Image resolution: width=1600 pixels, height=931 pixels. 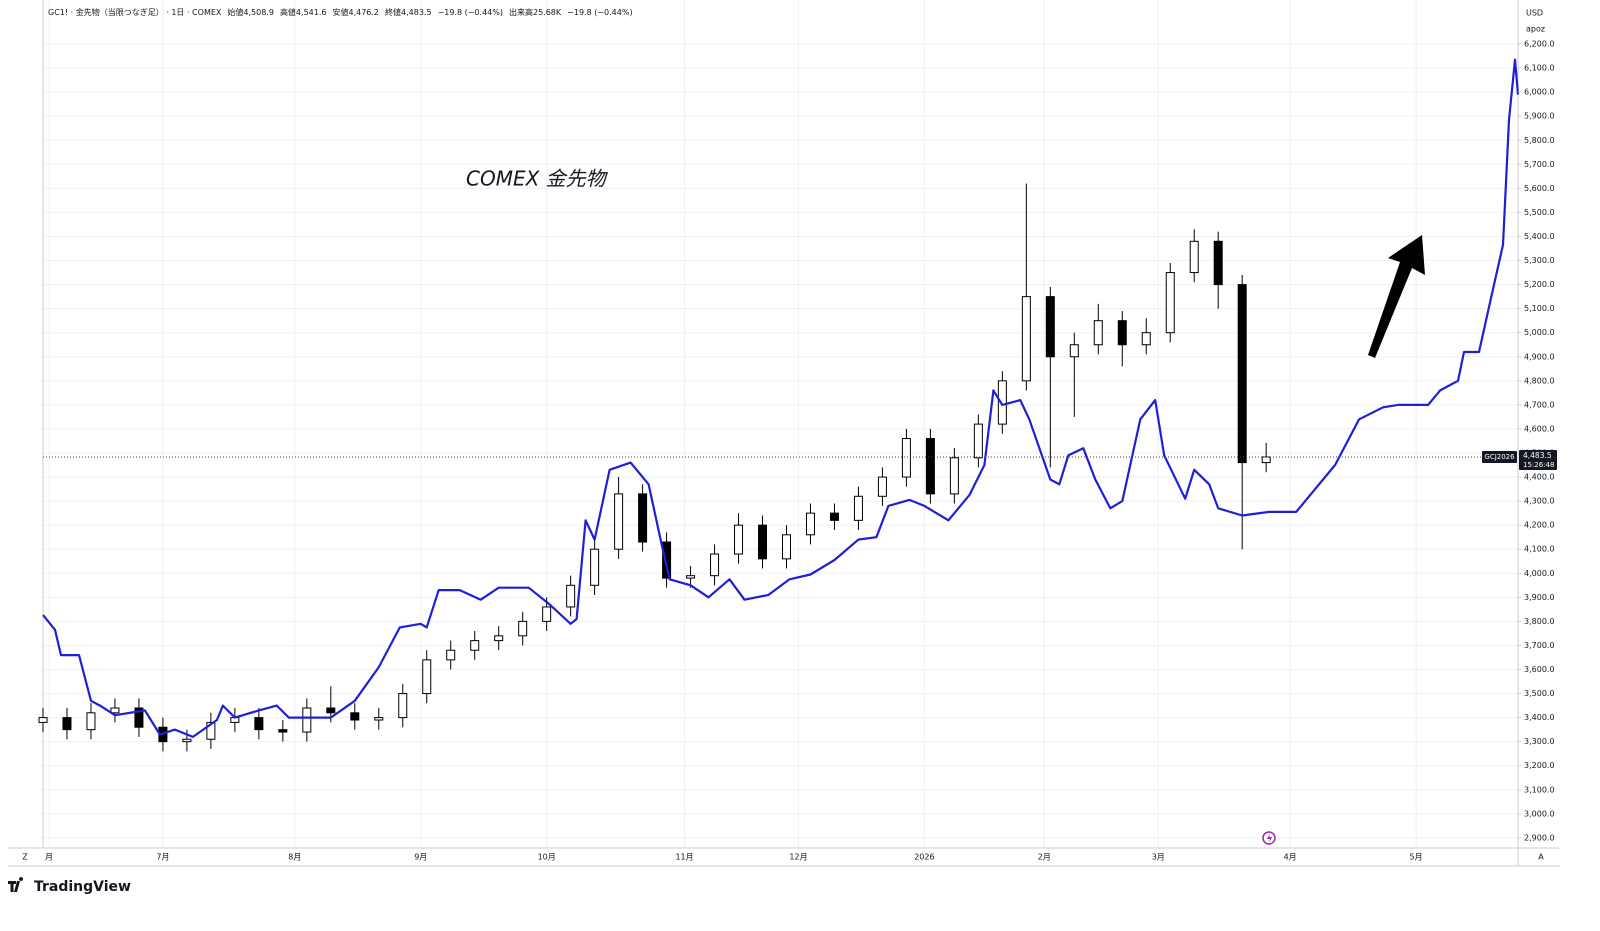 What do you see at coordinates (684, 857) in the screenshot?
I see `x-tick-label: 11月` at bounding box center [684, 857].